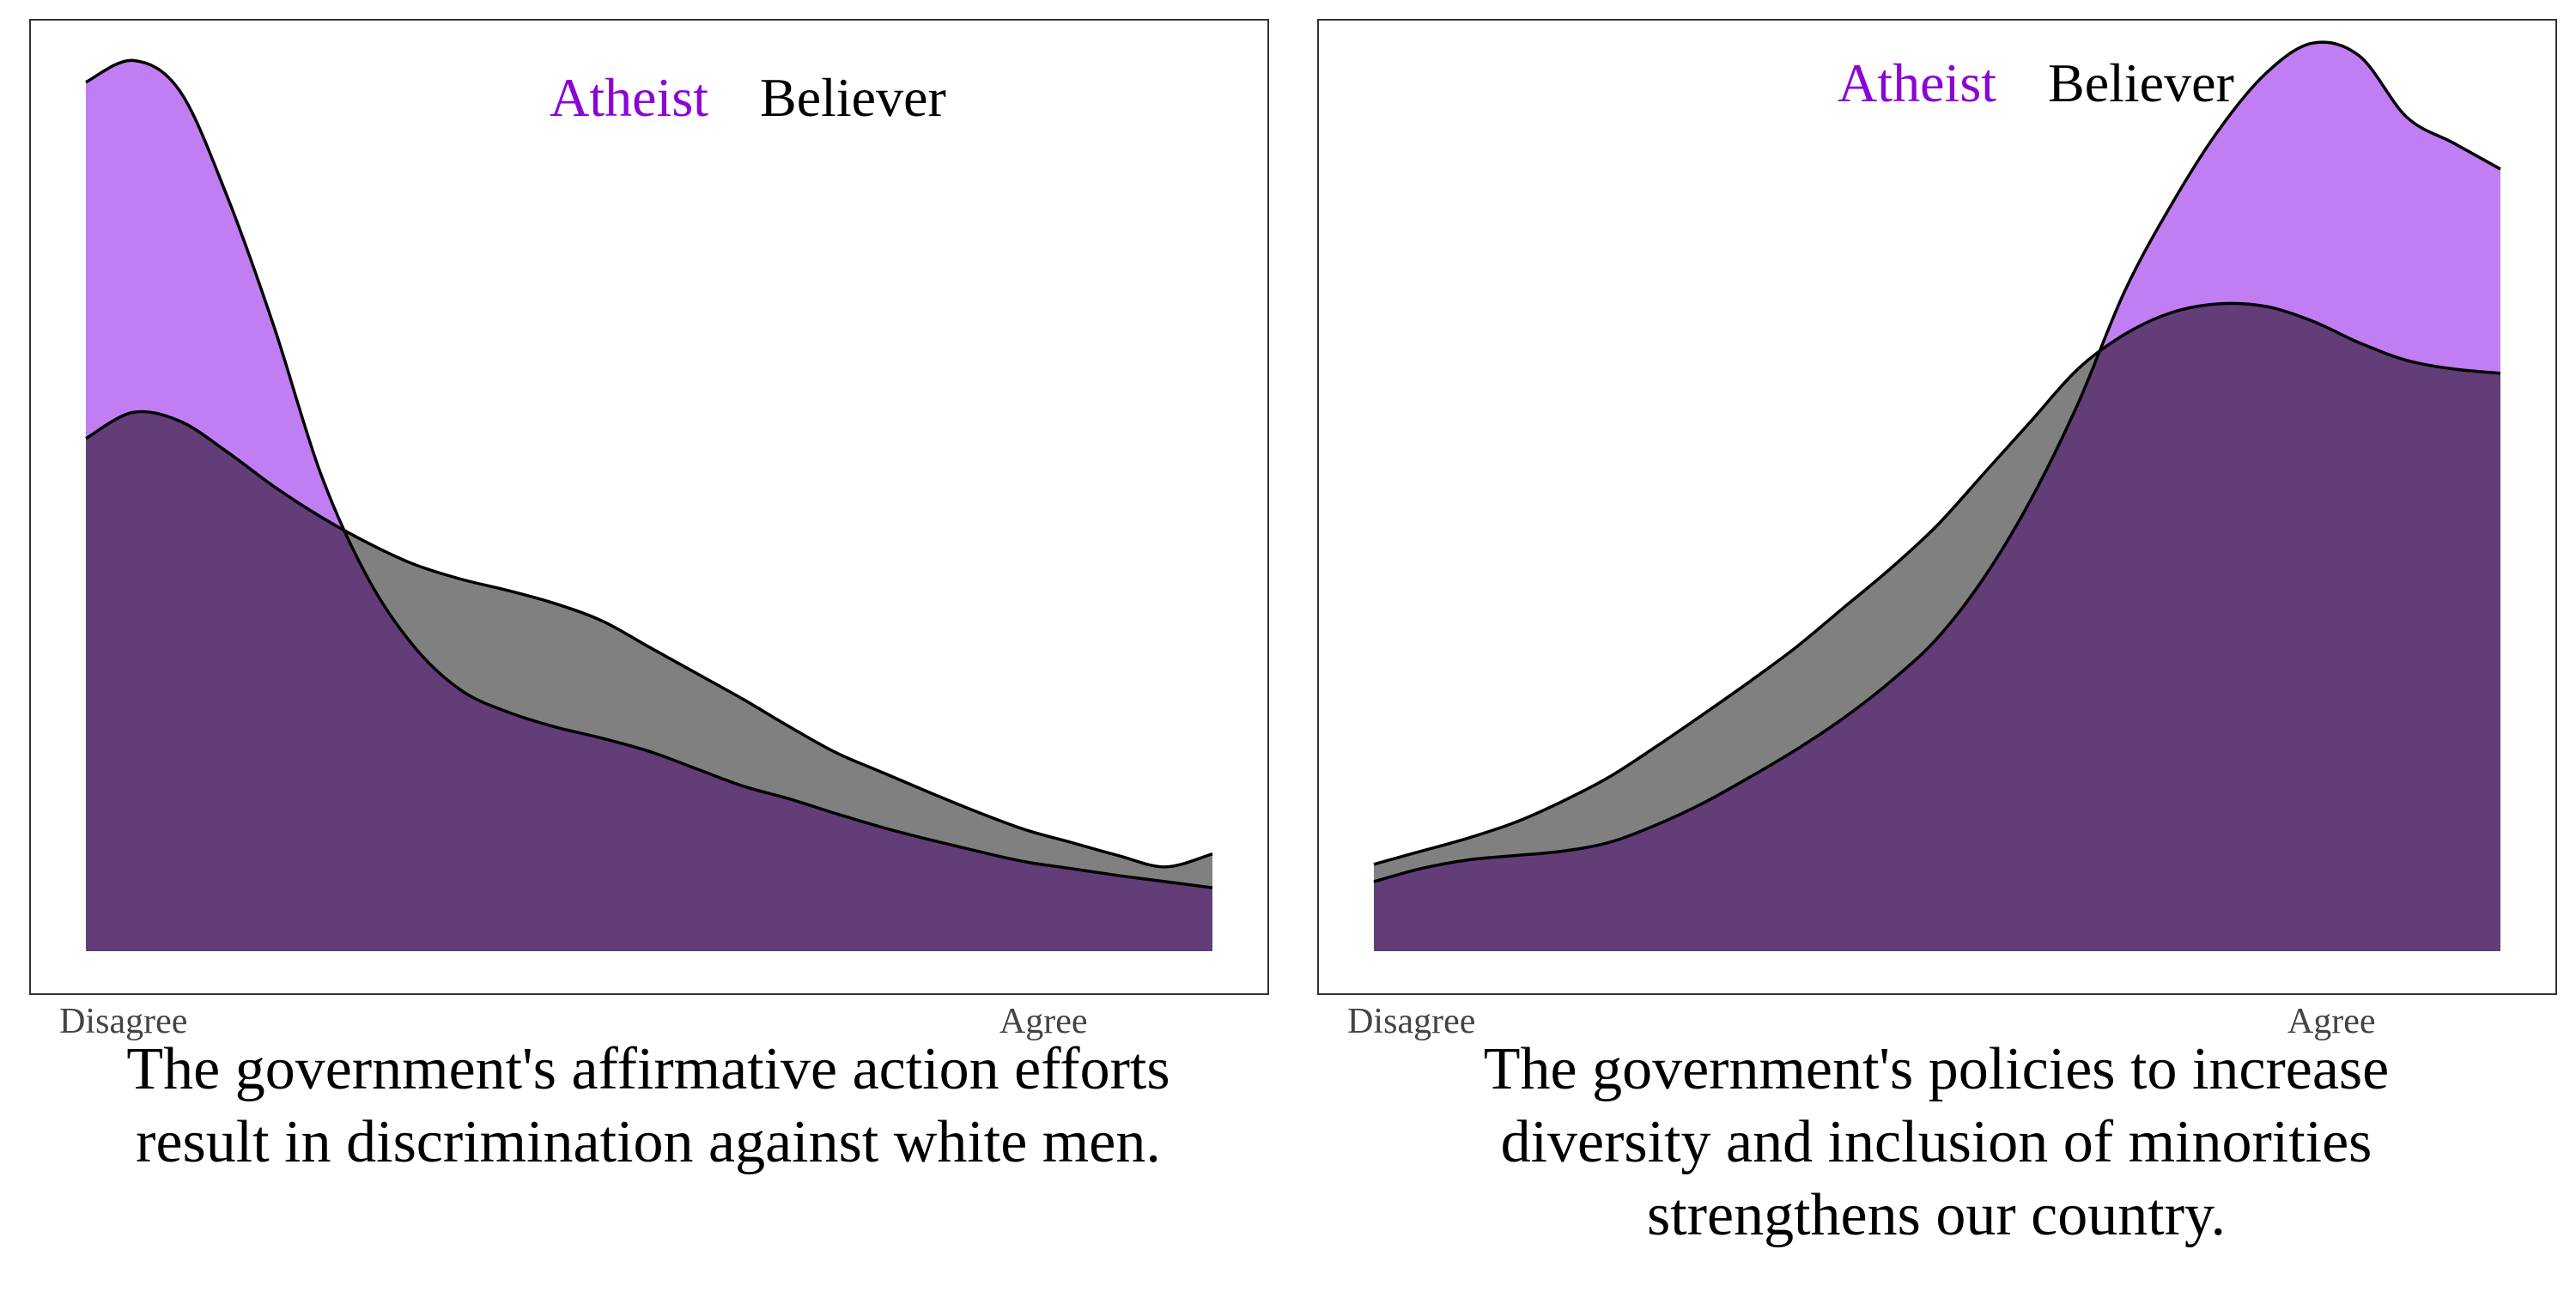 The image size is (2576, 1292). What do you see at coordinates (1937, 1215) in the screenshot?
I see `chart-title-line: strengthens our country.` at bounding box center [1937, 1215].